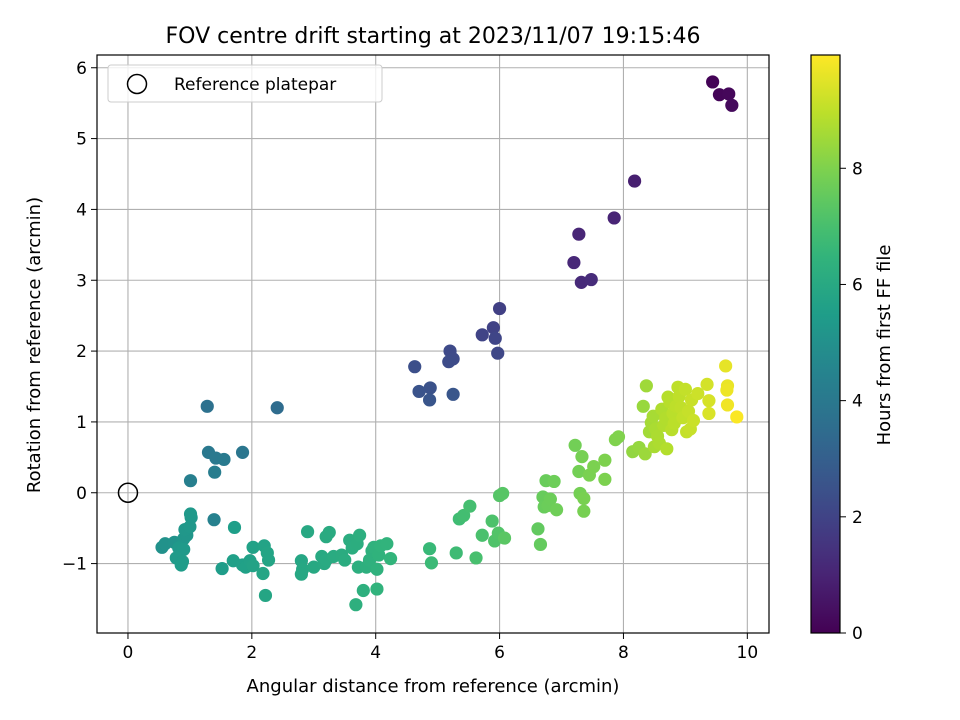 This screenshot has width=960, height=720. Describe the element at coordinates (81, 210) in the screenshot. I see `y-tick-label: 4` at that location.